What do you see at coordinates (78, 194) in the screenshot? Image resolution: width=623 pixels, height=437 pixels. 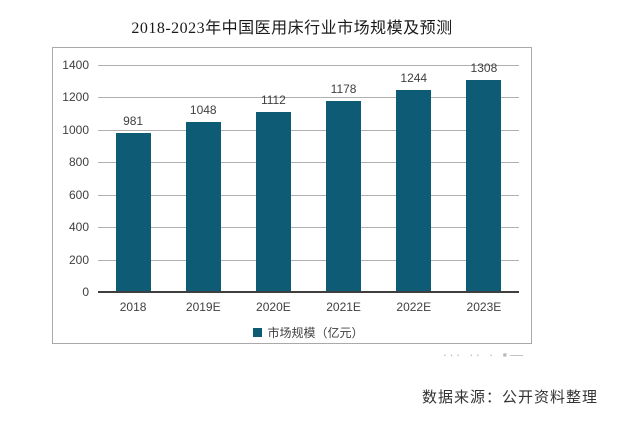 I see `y-tick-label: 600` at bounding box center [78, 194].